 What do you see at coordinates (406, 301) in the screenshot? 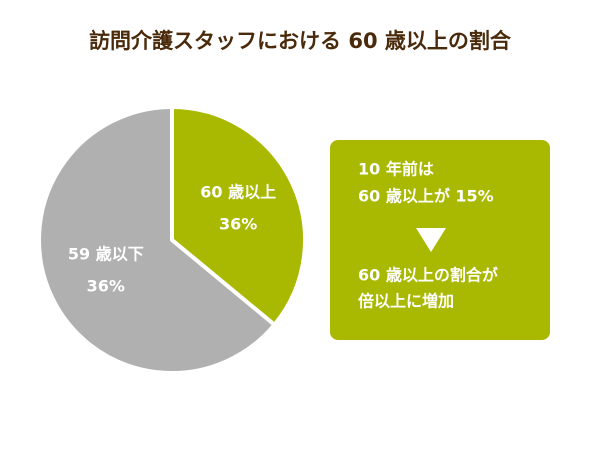
I see `callout-text: 倍以上に増加` at bounding box center [406, 301].